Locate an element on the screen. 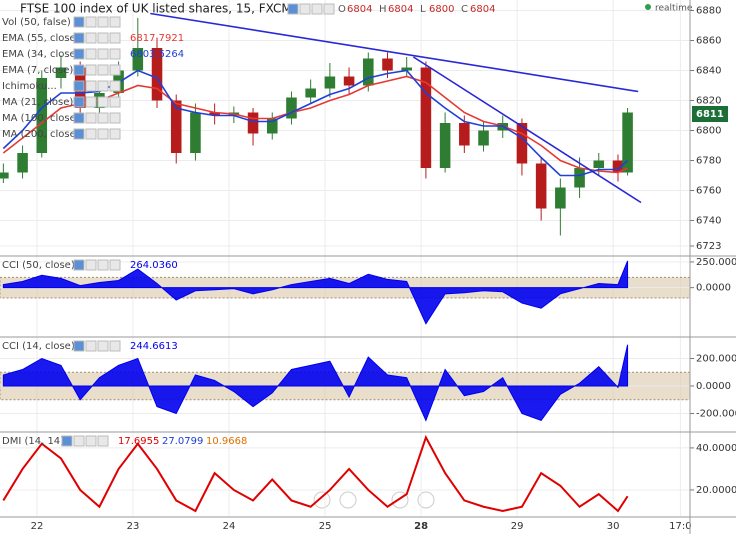 The width and height of the screenshot is (736, 534). x-tick-label: 24 is located at coordinates (229, 526).